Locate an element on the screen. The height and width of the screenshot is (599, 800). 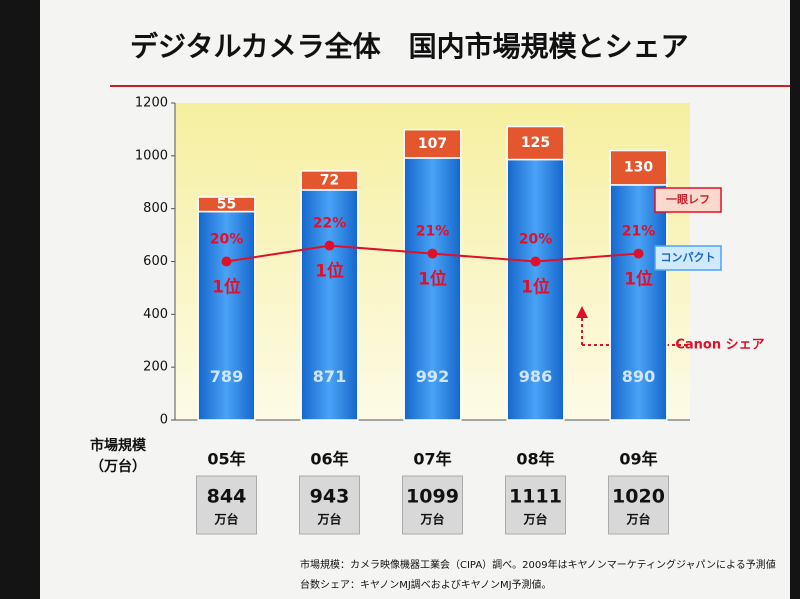
value-label: 55 is located at coordinates (226, 204).